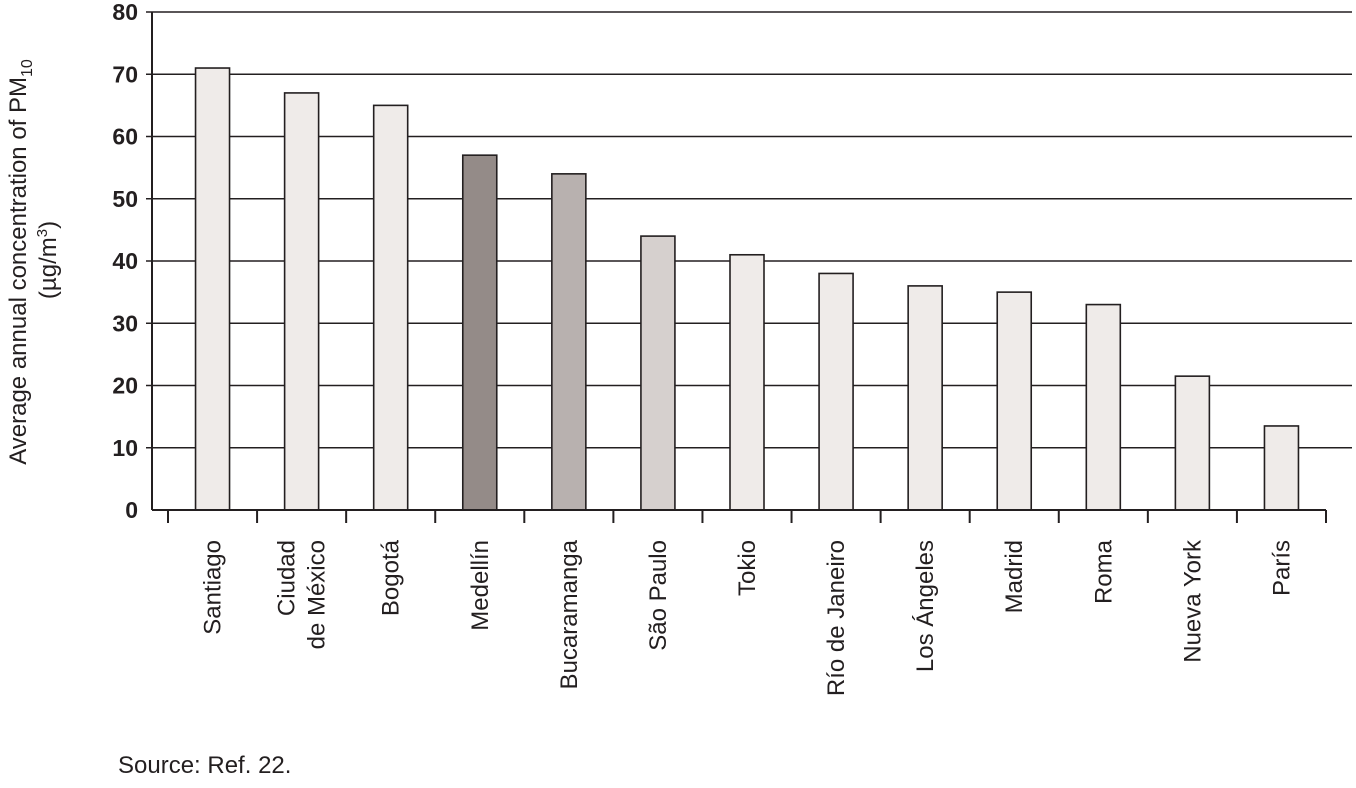  I want to click on y-tick-label: 0, so click(131, 510).